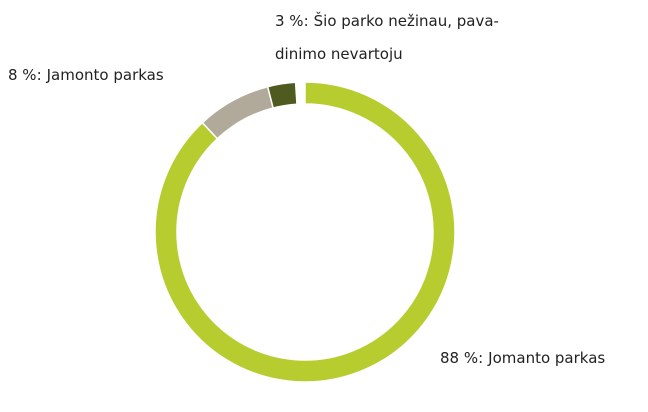 This screenshot has height=412, width=648. I want to click on slice-label: 8 %: Jamonto parkas, so click(86, 75).